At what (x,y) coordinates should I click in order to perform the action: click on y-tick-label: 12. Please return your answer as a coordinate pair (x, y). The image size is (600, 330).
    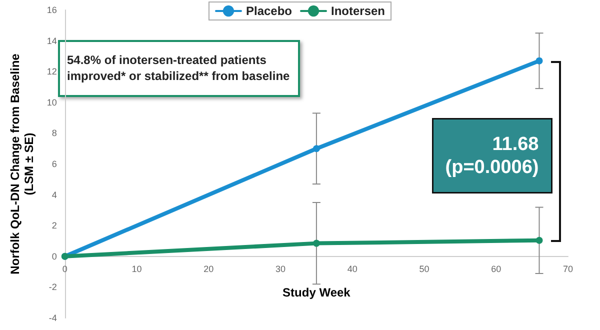
    Looking at the image, I should click on (51, 71).